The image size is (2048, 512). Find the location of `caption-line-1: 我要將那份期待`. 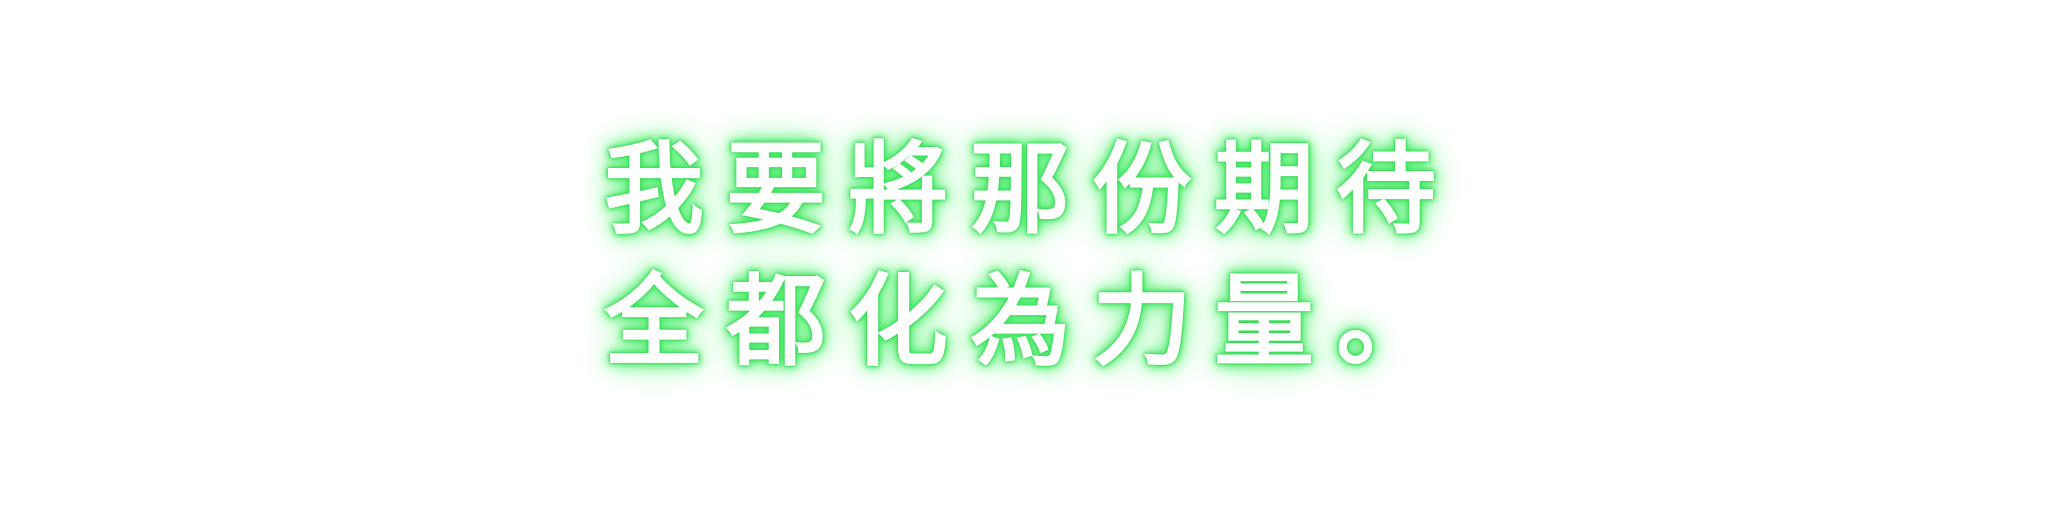

caption-line-1: 我要將那份期待 is located at coordinates (1031, 189).